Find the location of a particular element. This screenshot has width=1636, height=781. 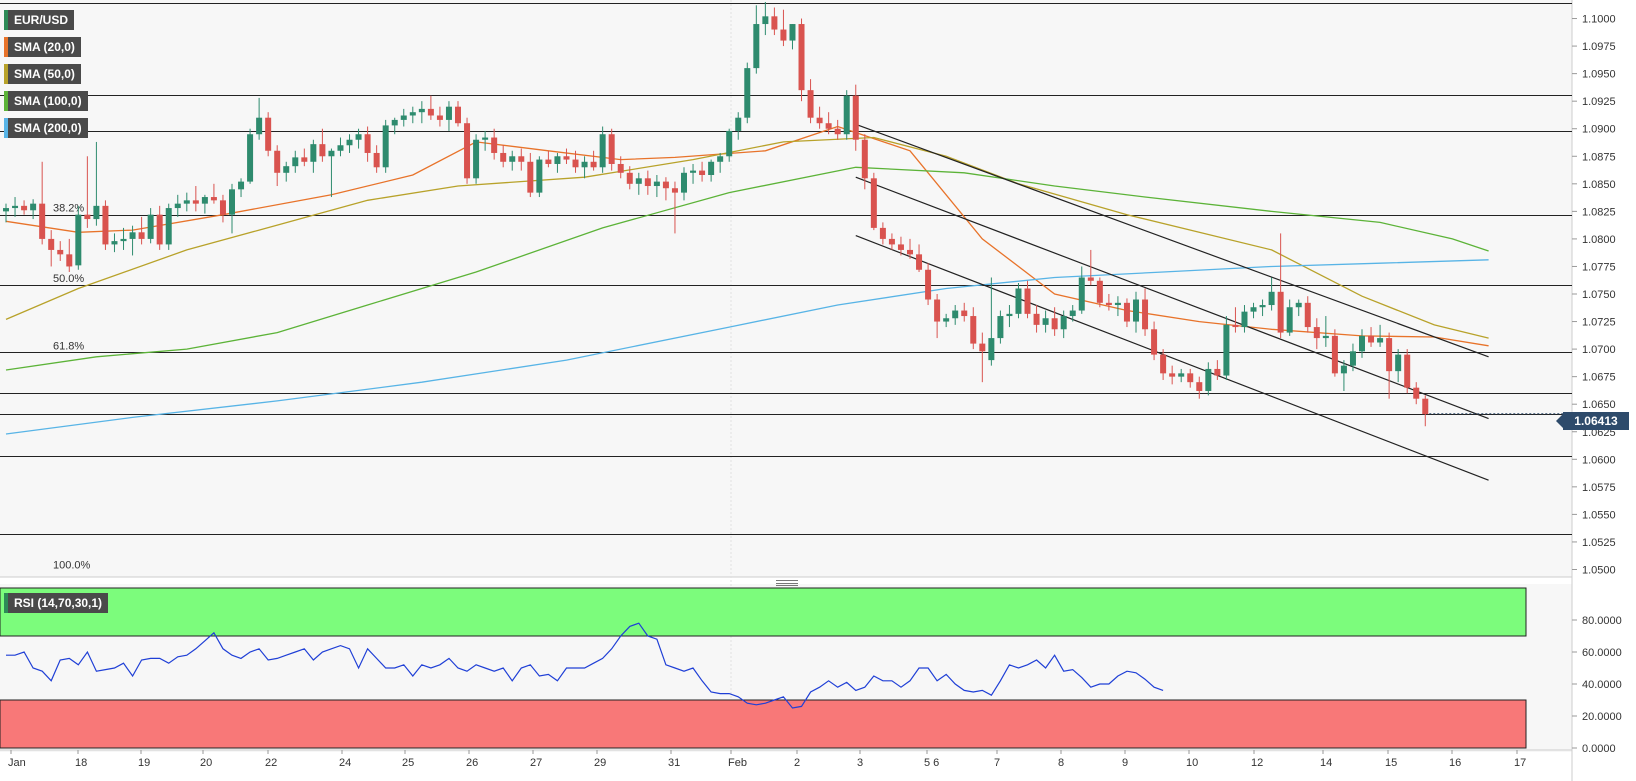

sma-100-legend: SMA (100,0) is located at coordinates (46, 101).